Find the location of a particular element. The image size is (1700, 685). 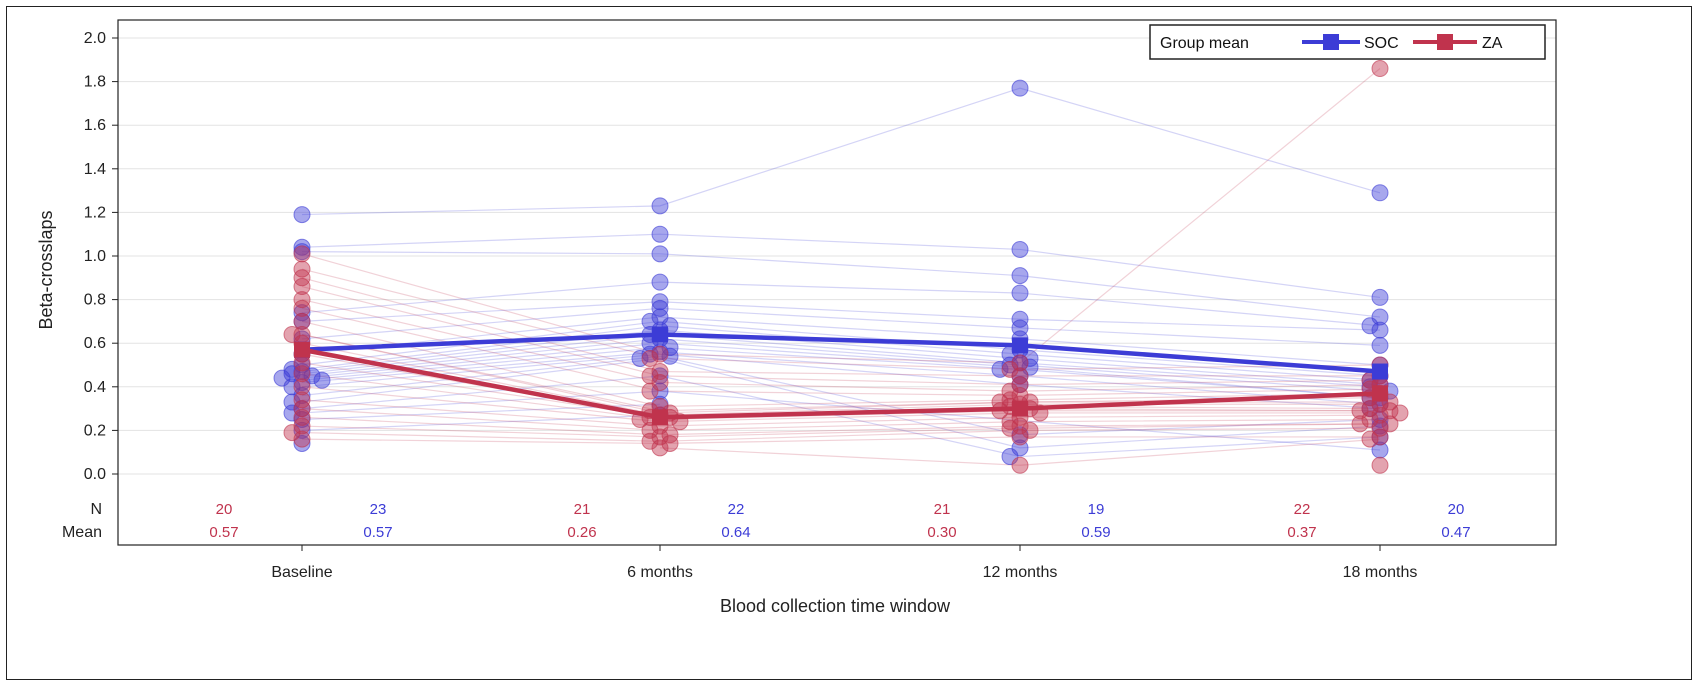

y-tick-label: 1.2 is located at coordinates (95, 212).